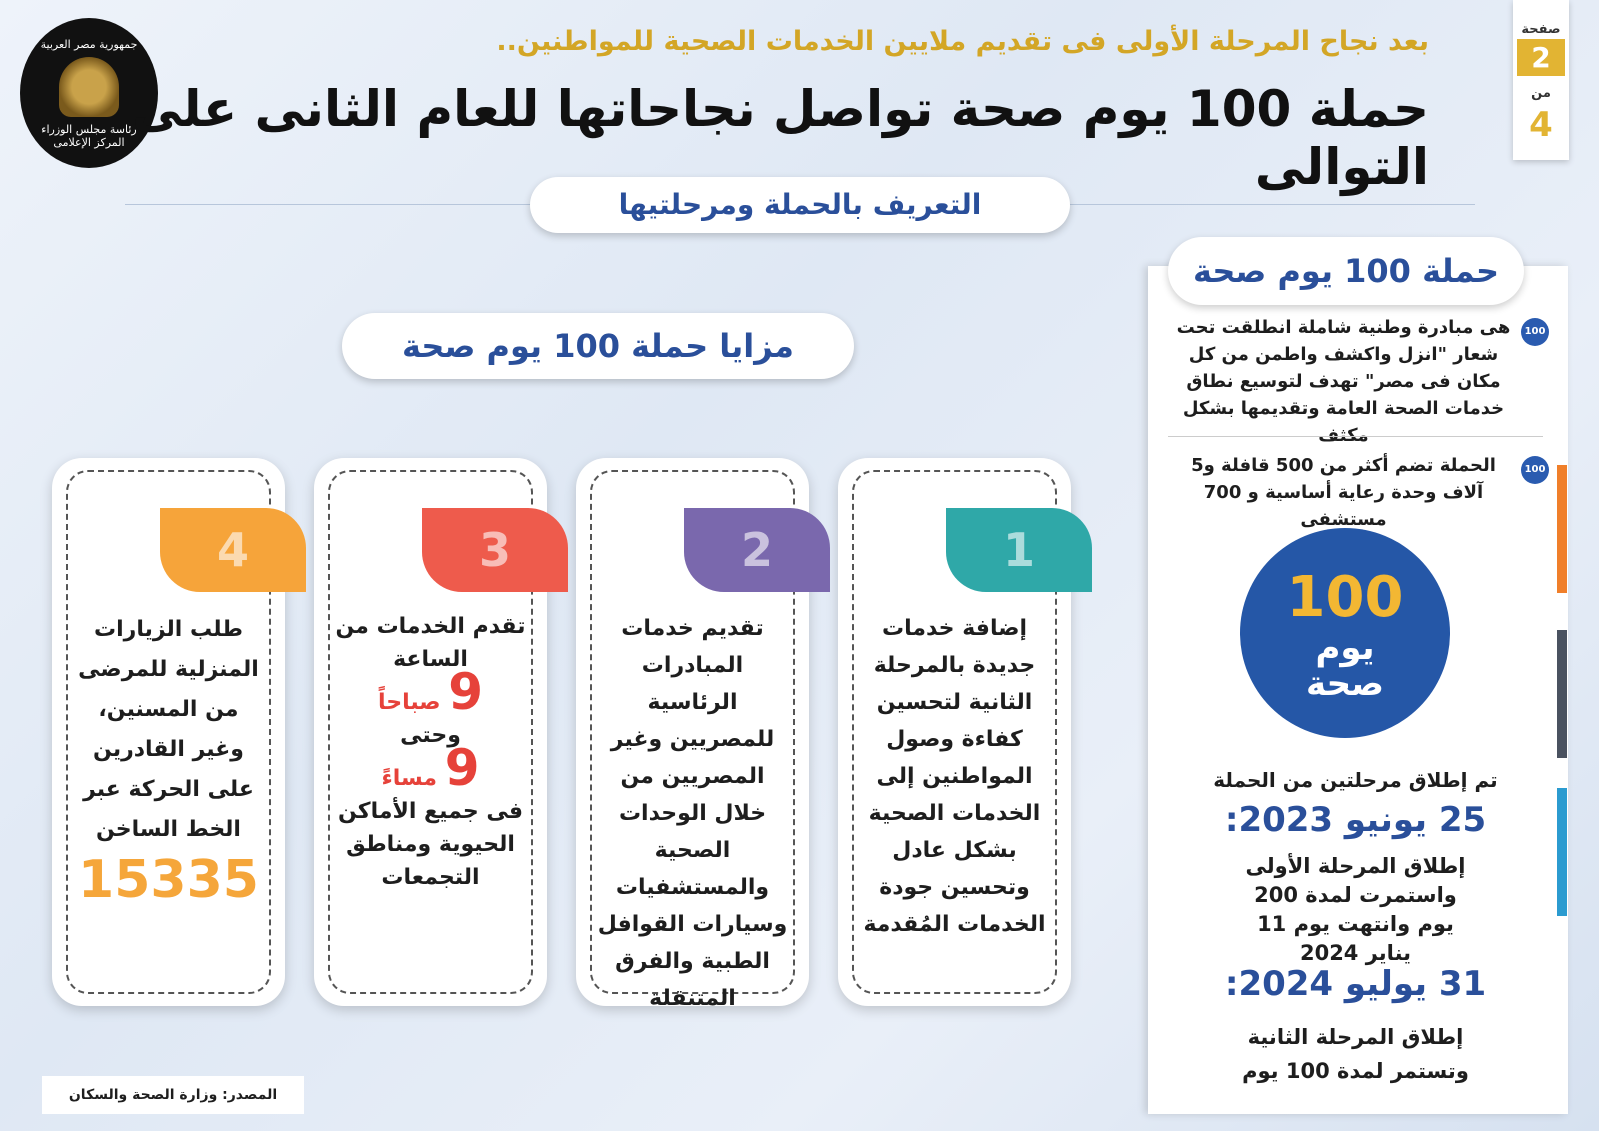  What do you see at coordinates (462, 768) in the screenshot?
I see `end-hour: 9` at bounding box center [462, 768].